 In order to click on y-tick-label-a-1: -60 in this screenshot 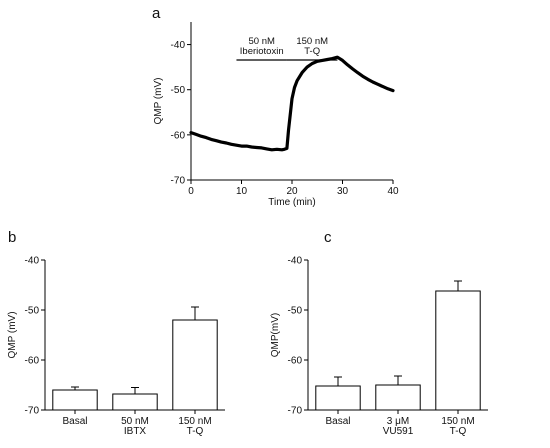, I will do `click(178, 135)`.